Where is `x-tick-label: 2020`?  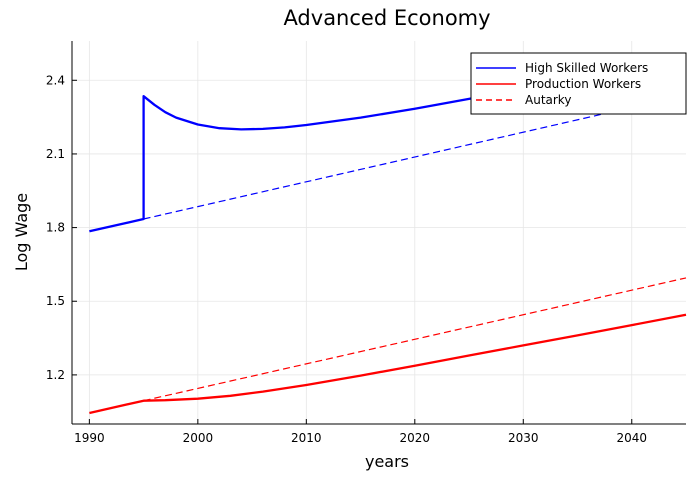
x-tick-label: 2020 is located at coordinates (415, 438).